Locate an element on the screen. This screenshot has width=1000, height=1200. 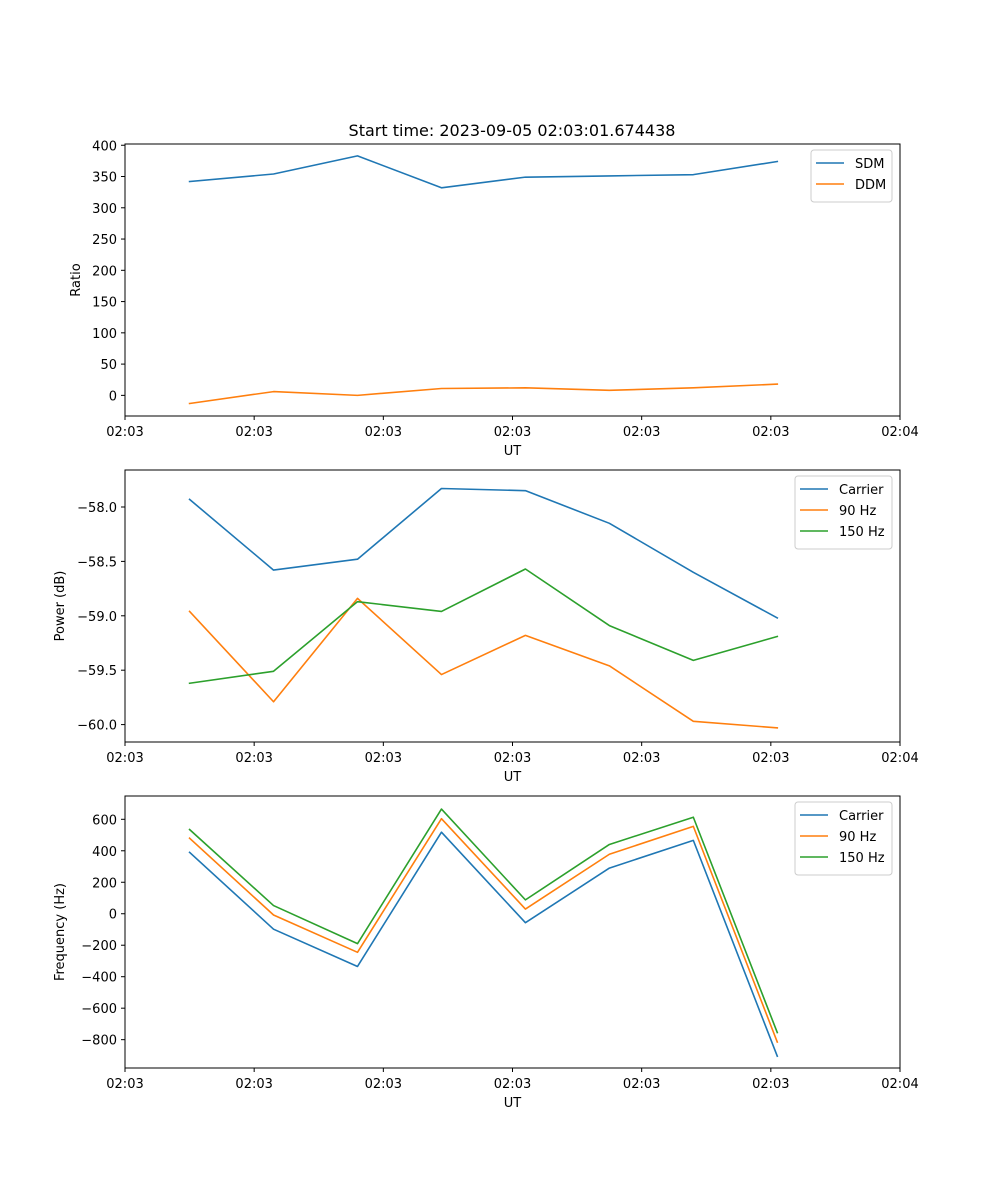
power-legend-label-150-hz: 150 Hz is located at coordinates (862, 532).